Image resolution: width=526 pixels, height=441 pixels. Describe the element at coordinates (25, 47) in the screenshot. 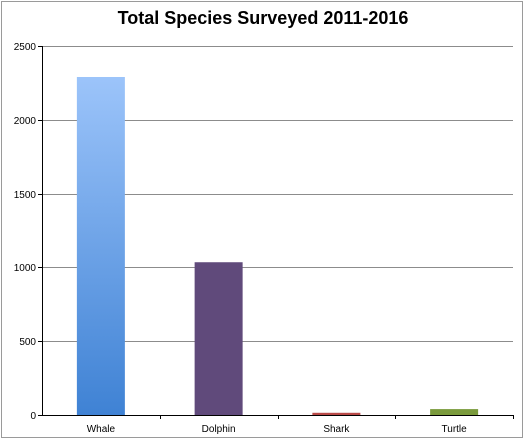

I see `y-tick-label: 2500` at that location.